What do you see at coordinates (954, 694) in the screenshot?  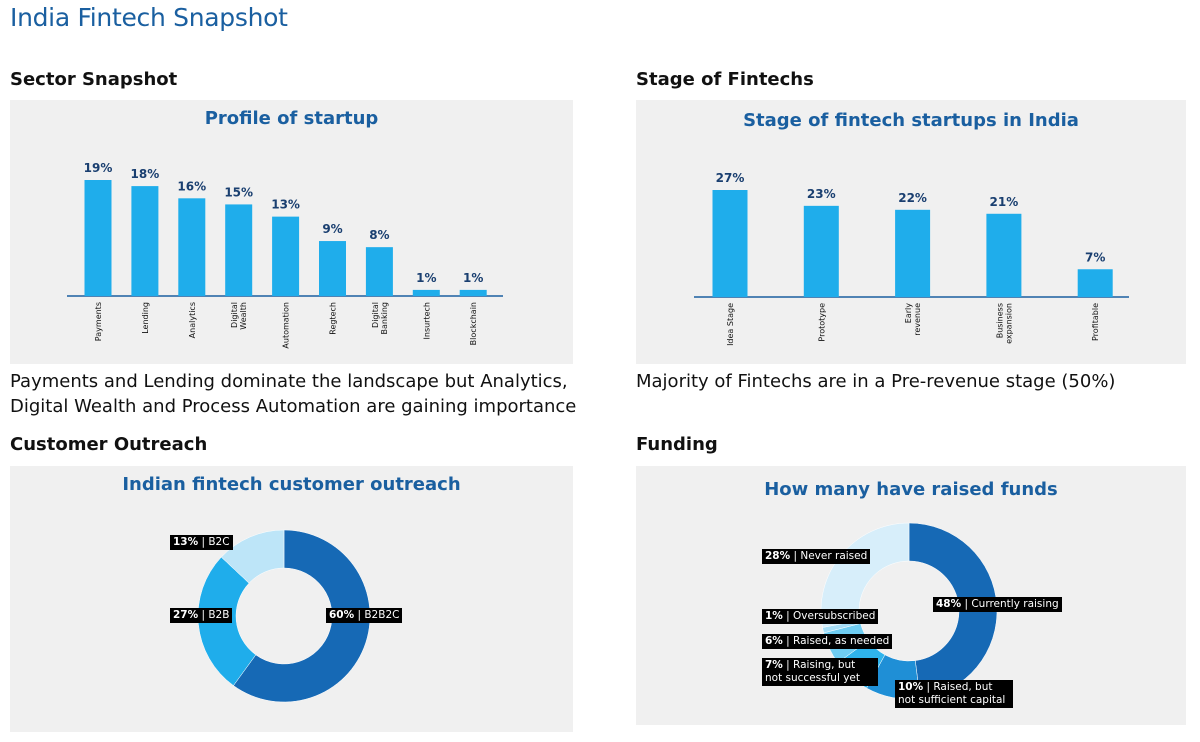 I see `slice-label-raised-but-not-sufficient-capital: 10% | Raised, but not sufficient capital` at bounding box center [954, 694].